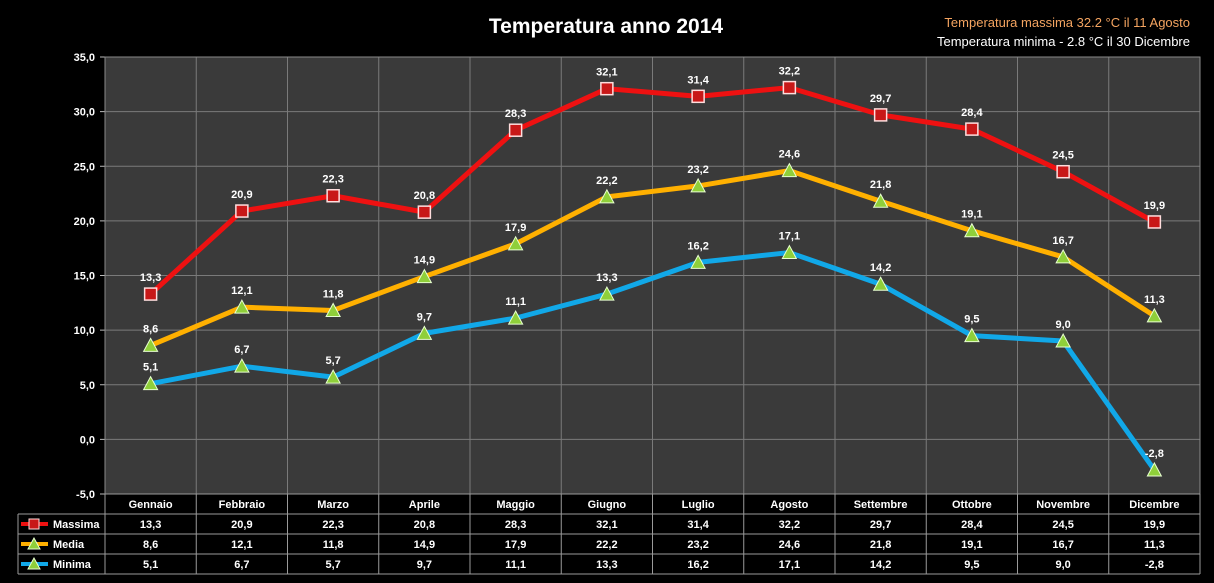  I want to click on data-label-minima: 16,2, so click(697, 246).